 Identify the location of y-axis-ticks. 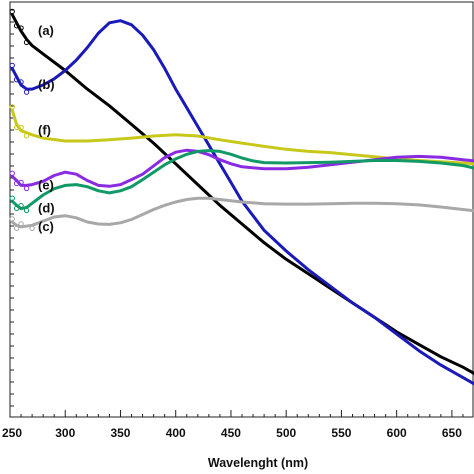
(12, 208).